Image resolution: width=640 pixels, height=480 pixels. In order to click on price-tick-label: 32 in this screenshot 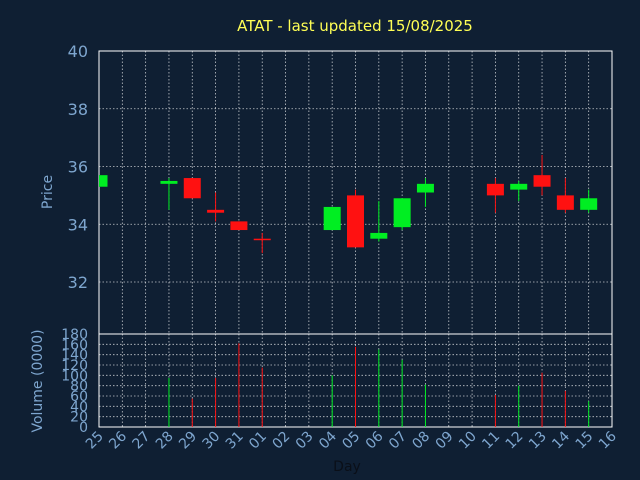, I will do `click(78, 282)`.